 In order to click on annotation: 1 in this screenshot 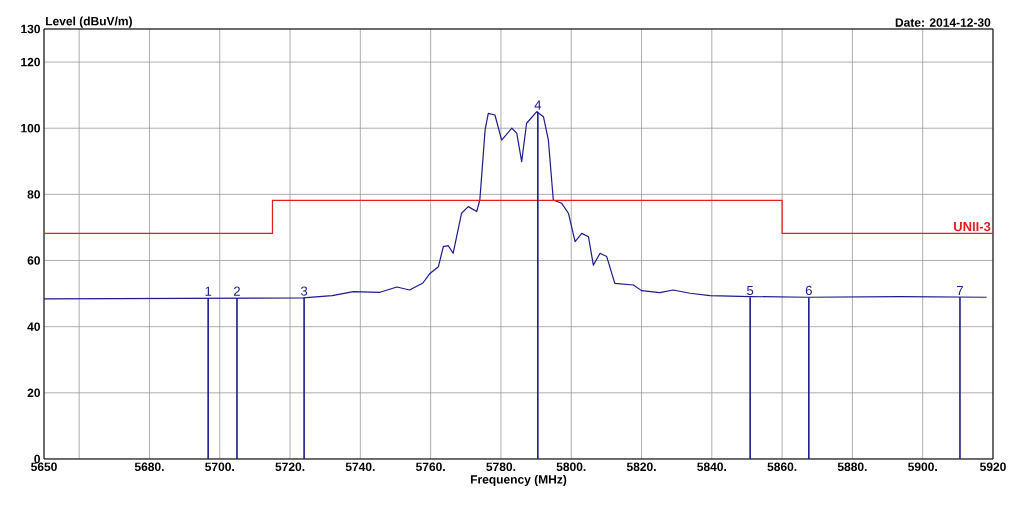, I will do `click(208, 291)`.